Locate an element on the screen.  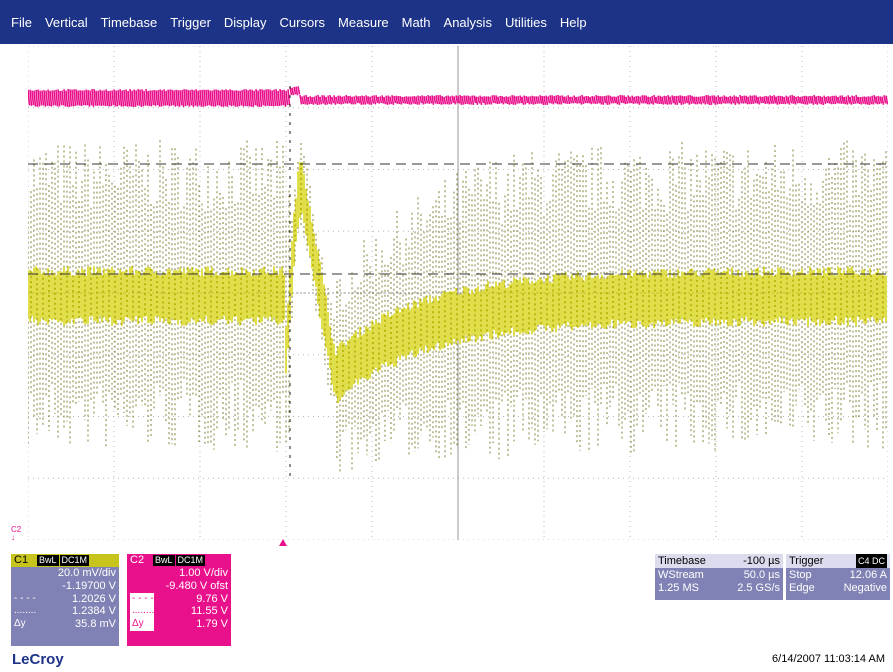
trigger-slope: Negative is located at coordinates (865, 588).